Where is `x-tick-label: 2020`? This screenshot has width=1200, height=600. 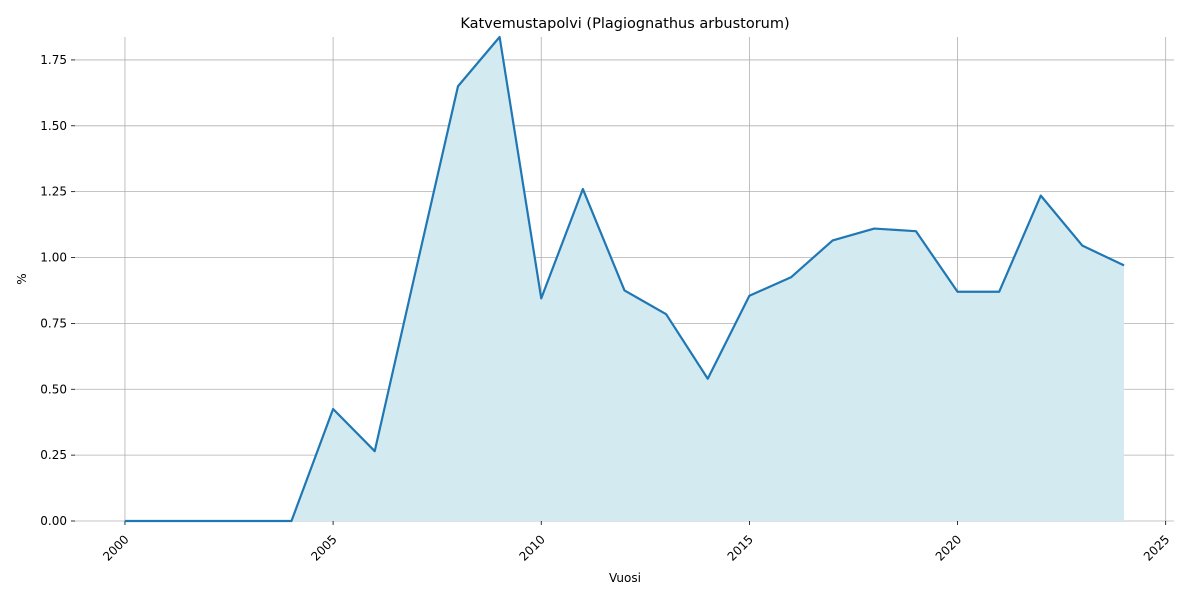
x-tick-label: 2020 is located at coordinates (948, 547).